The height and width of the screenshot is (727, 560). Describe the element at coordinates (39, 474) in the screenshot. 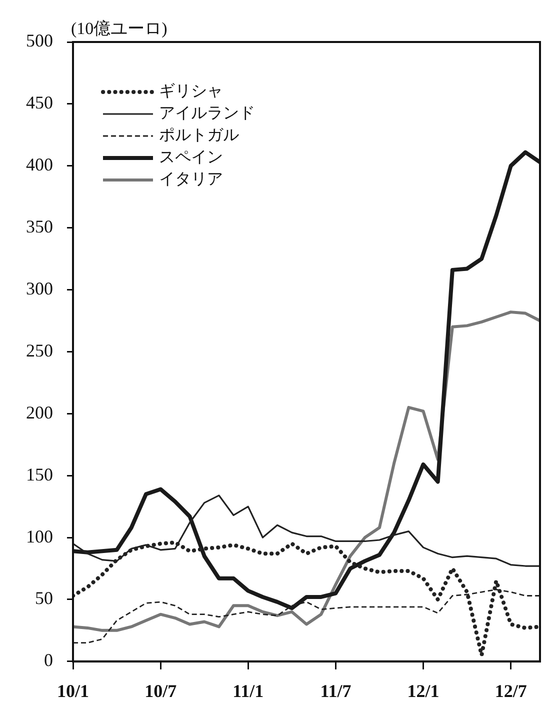

I see `y-tick-label: 150` at that location.